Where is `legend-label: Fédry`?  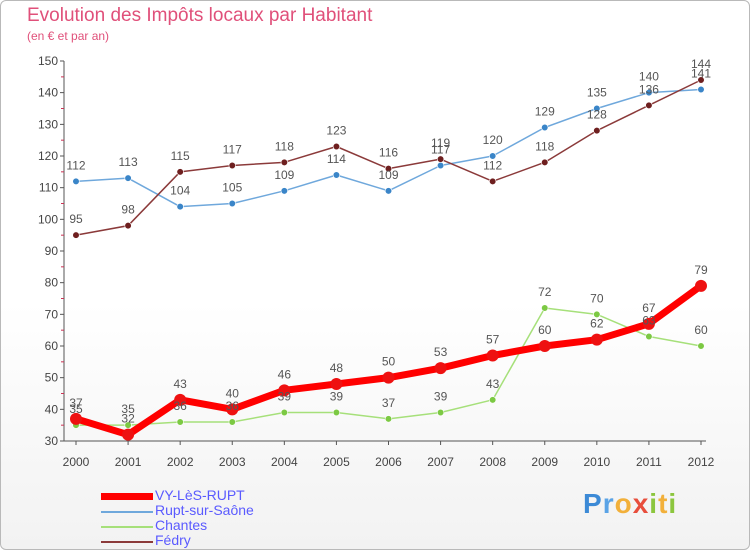
legend-label: Fédry is located at coordinates (173, 540).